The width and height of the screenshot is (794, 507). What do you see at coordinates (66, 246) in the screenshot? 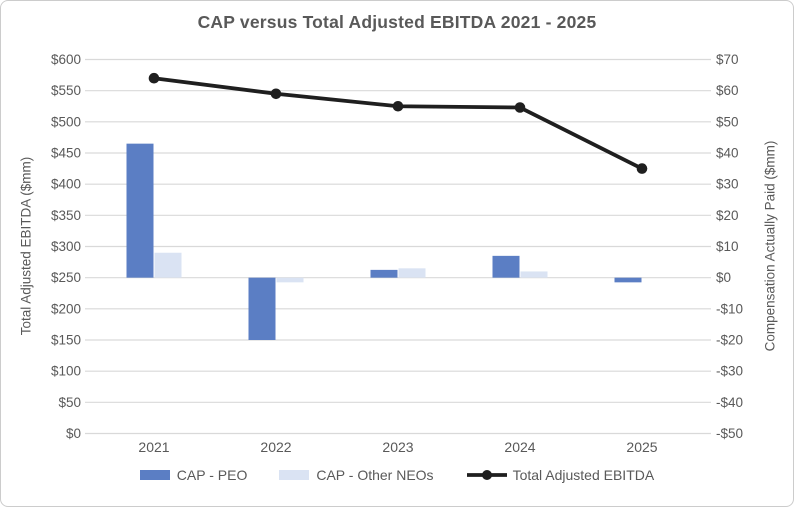
I see `left-axis-tick-label: $300` at bounding box center [66, 246].